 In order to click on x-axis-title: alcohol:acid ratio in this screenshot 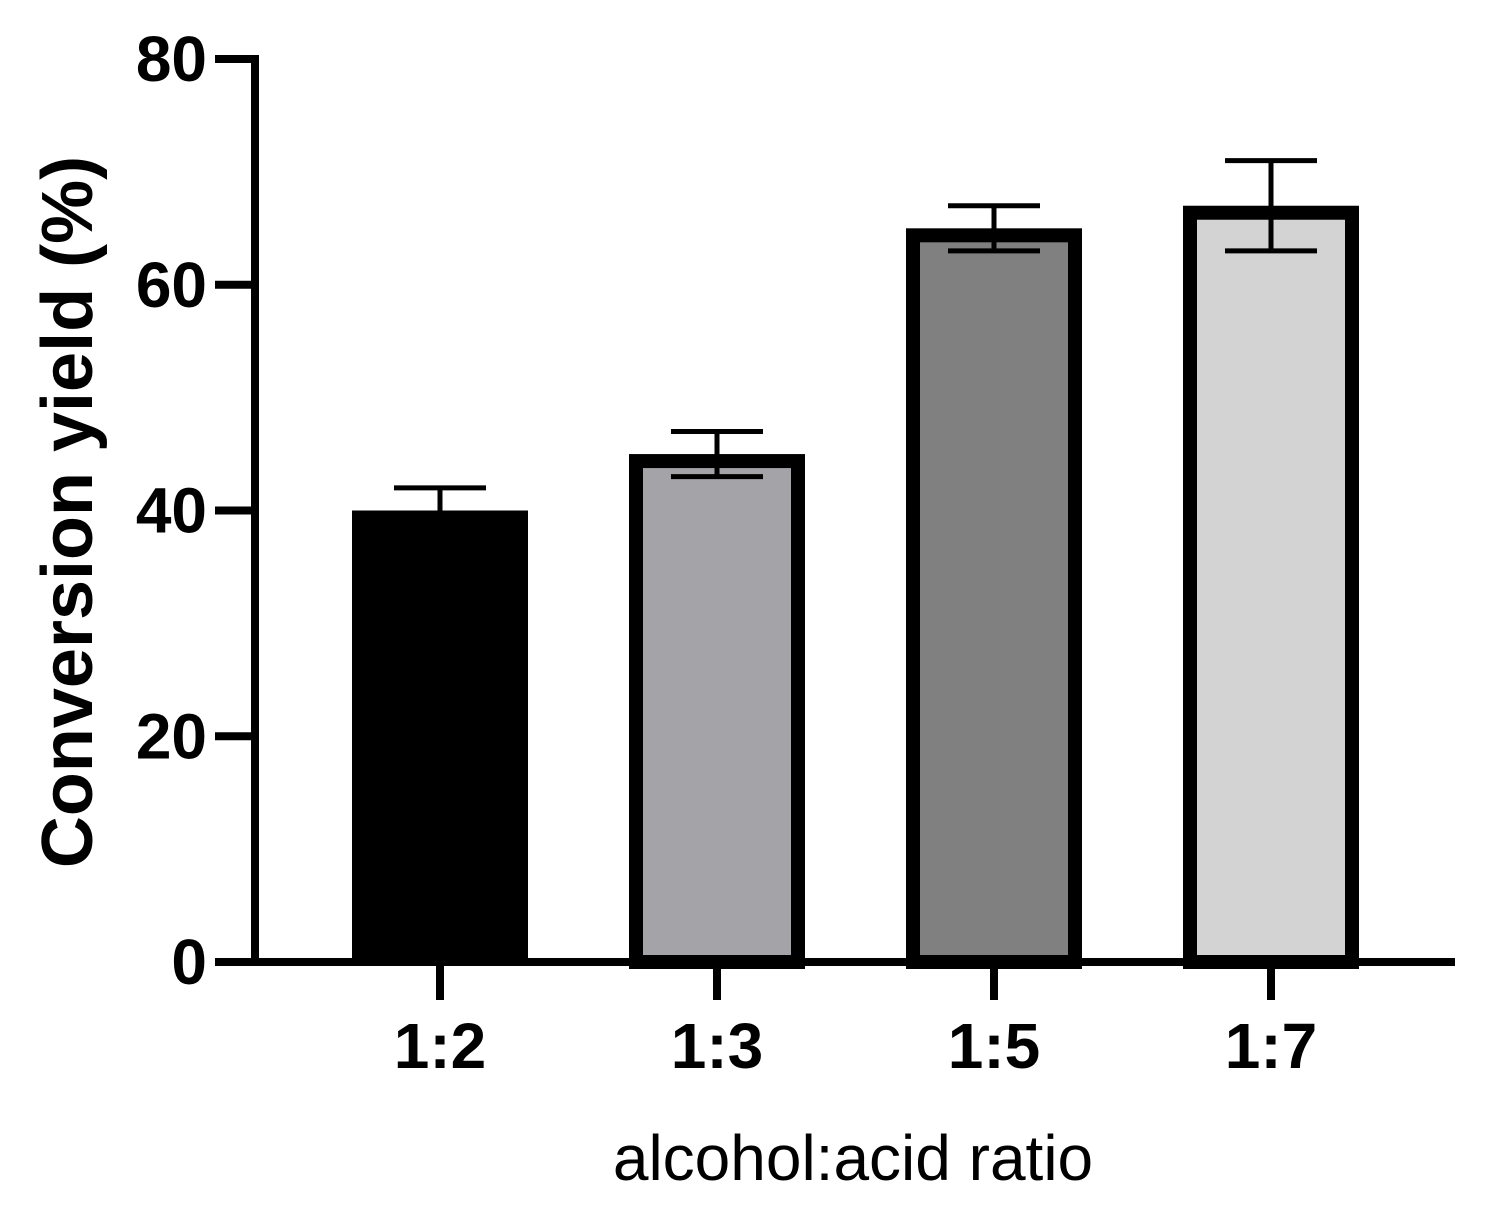, I will do `click(853, 1158)`.